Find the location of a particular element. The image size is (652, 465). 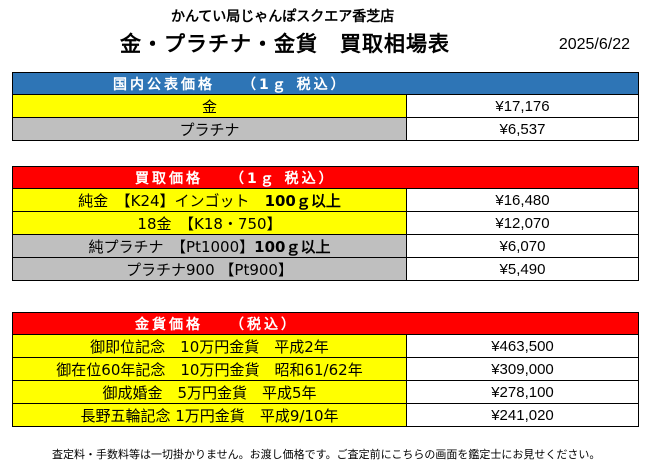

item-price: ¥5,490 is located at coordinates (522, 269).